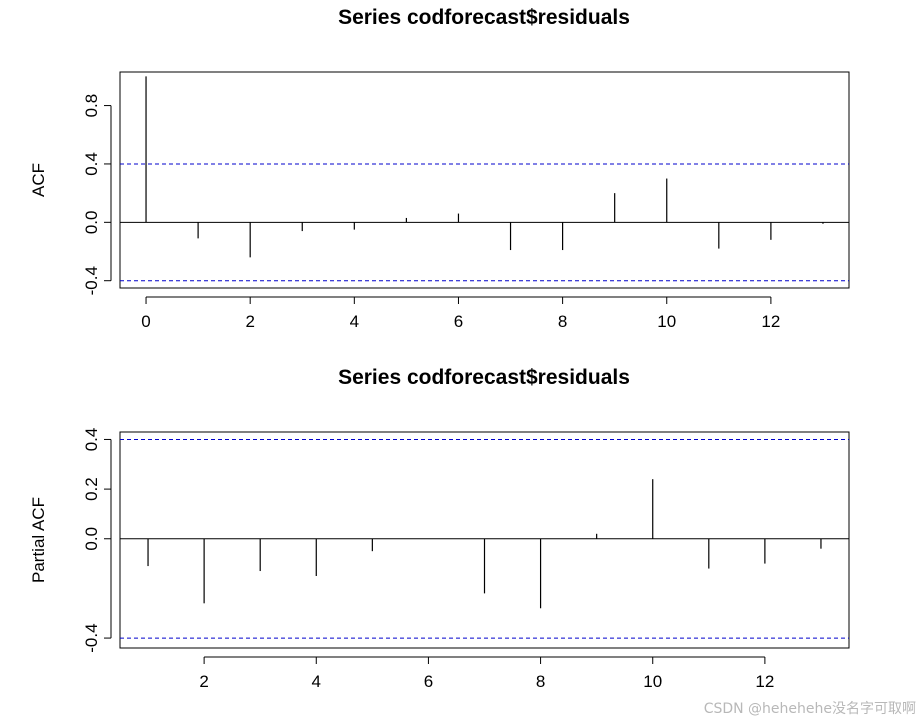 Image resolution: width=922 pixels, height=722 pixels. I want to click on acf-y-tick-label-2: 0.4, so click(91, 164).